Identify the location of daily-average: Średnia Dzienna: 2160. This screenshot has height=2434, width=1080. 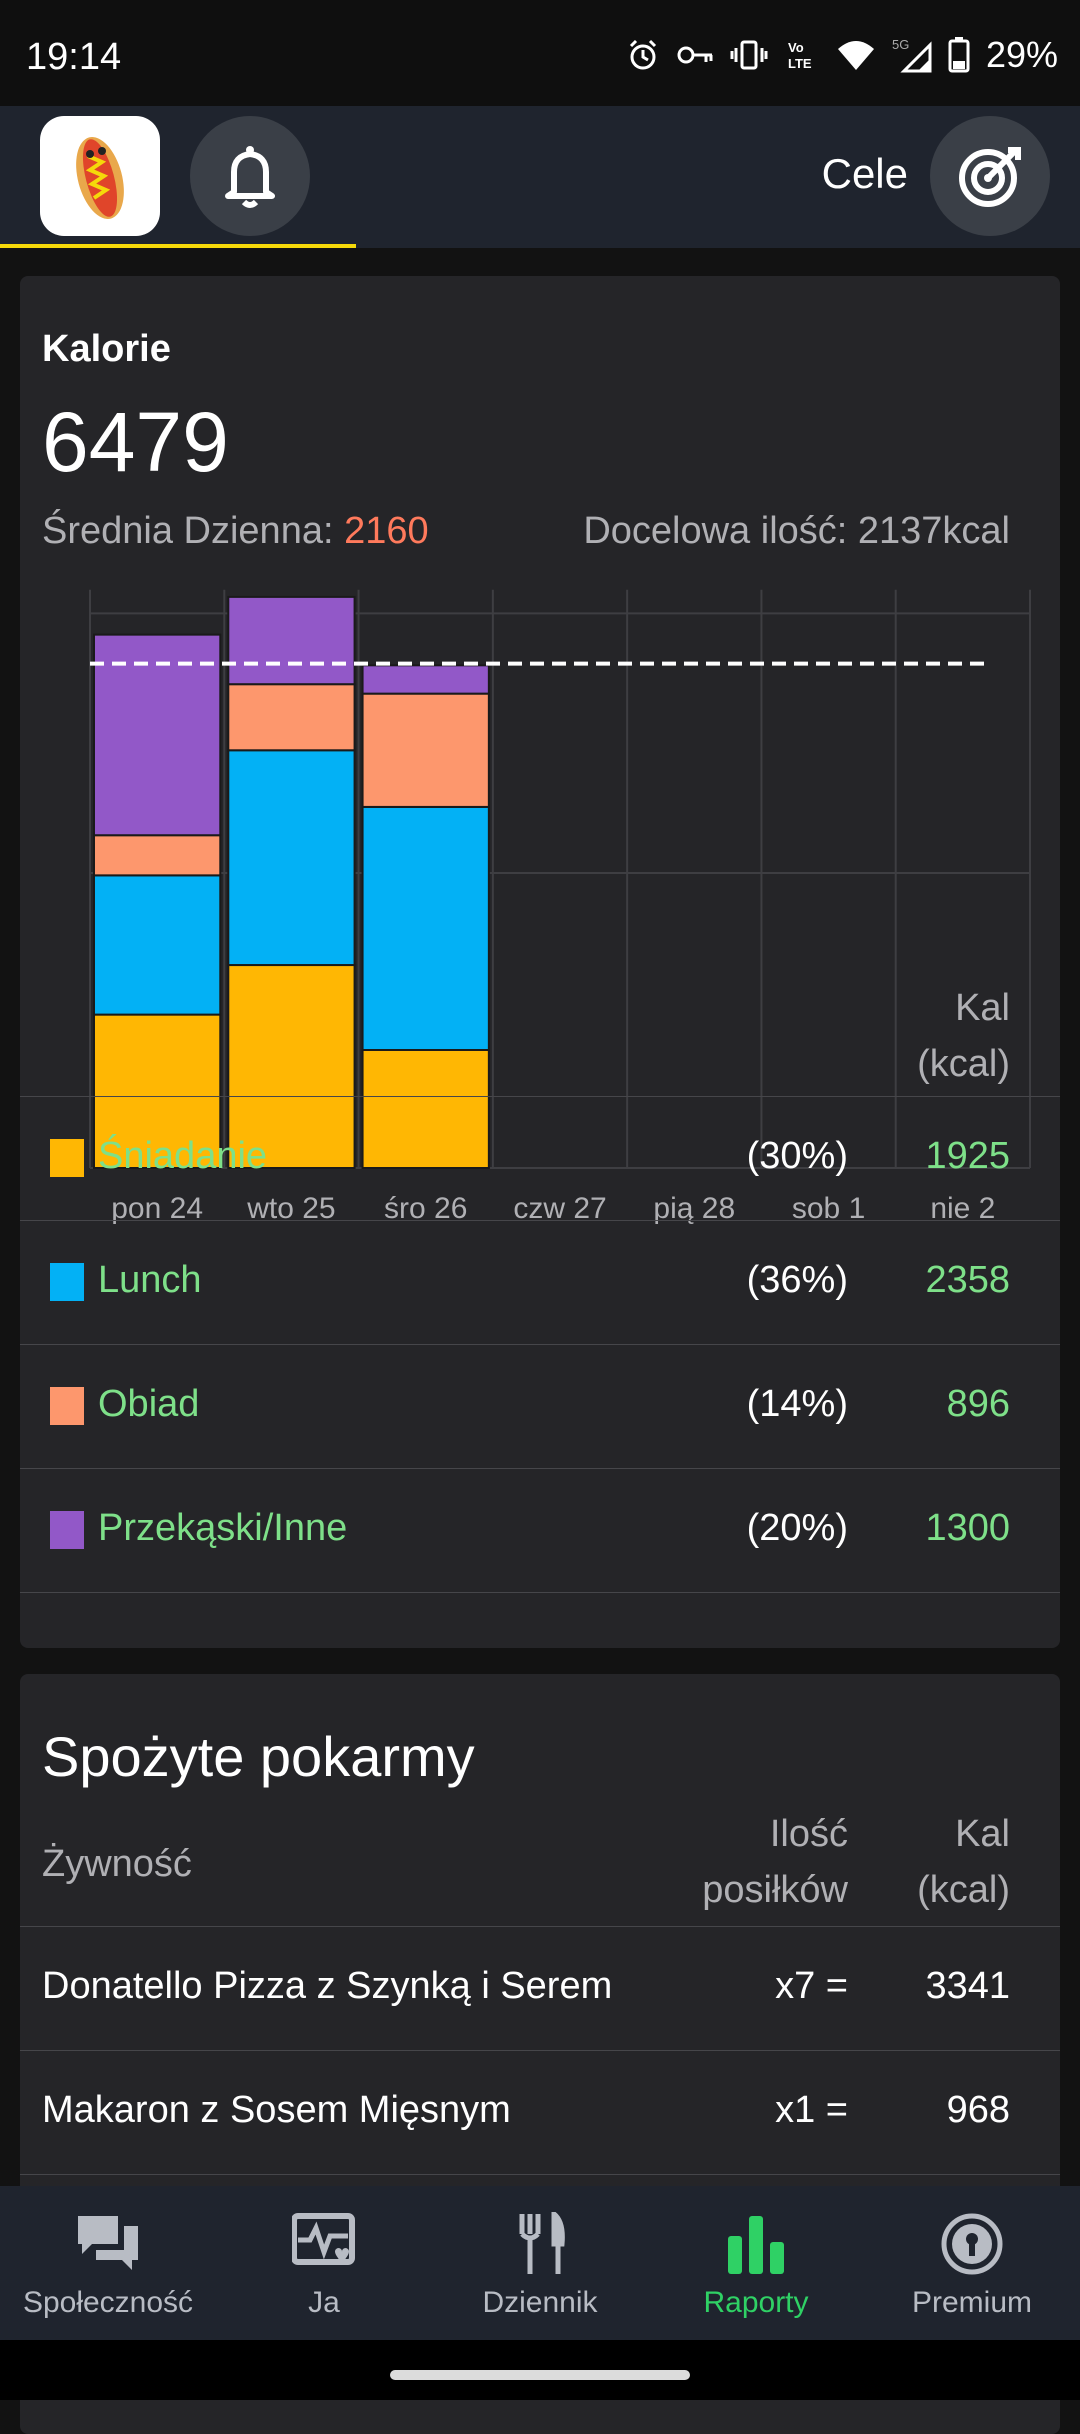
(235, 531).